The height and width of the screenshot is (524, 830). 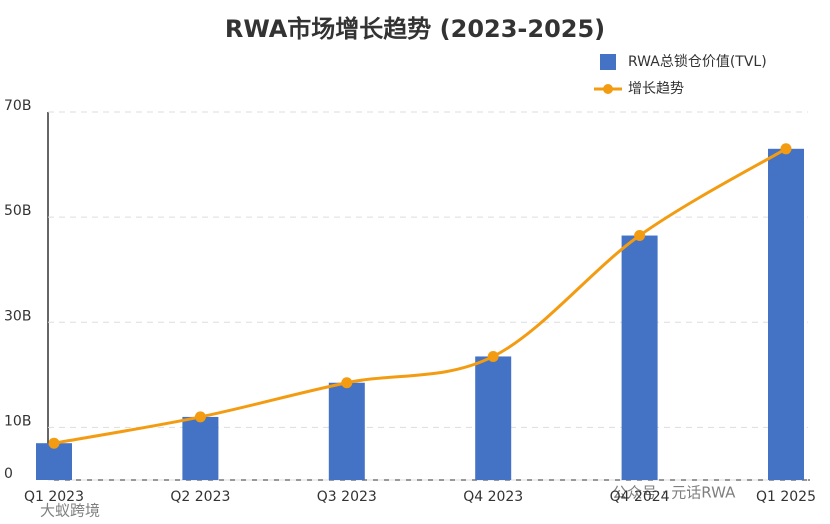 I want to click on watermark: 大蚁跨境, so click(x=70, y=511).